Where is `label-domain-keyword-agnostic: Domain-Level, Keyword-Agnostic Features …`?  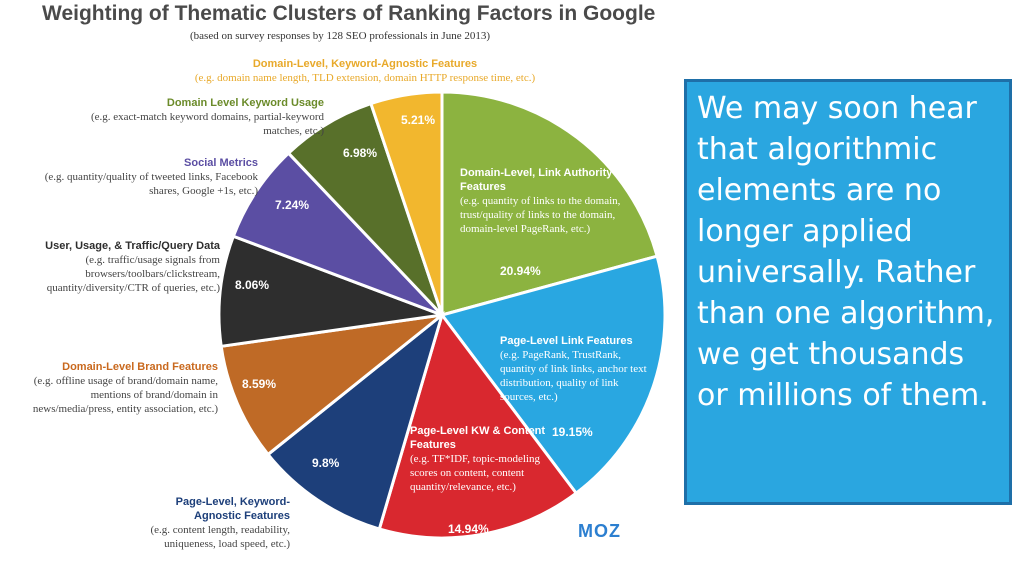 label-domain-keyword-agnostic: Domain-Level, Keyword-Agnostic Features … is located at coordinates (365, 71).